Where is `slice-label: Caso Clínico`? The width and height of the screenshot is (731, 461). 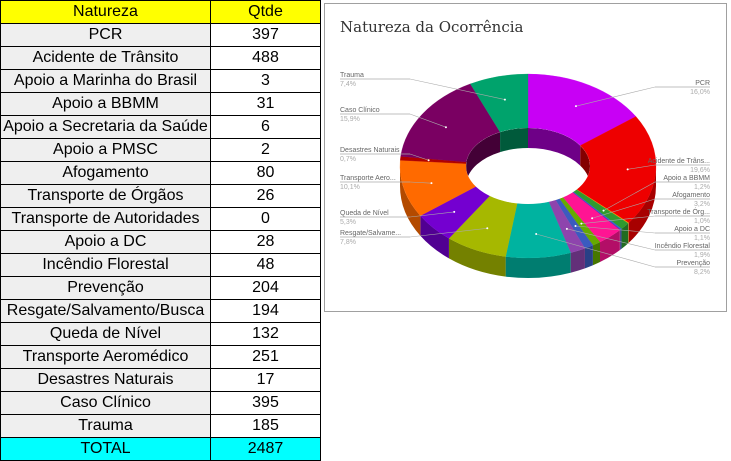
slice-label: Caso Clínico is located at coordinates (360, 110).